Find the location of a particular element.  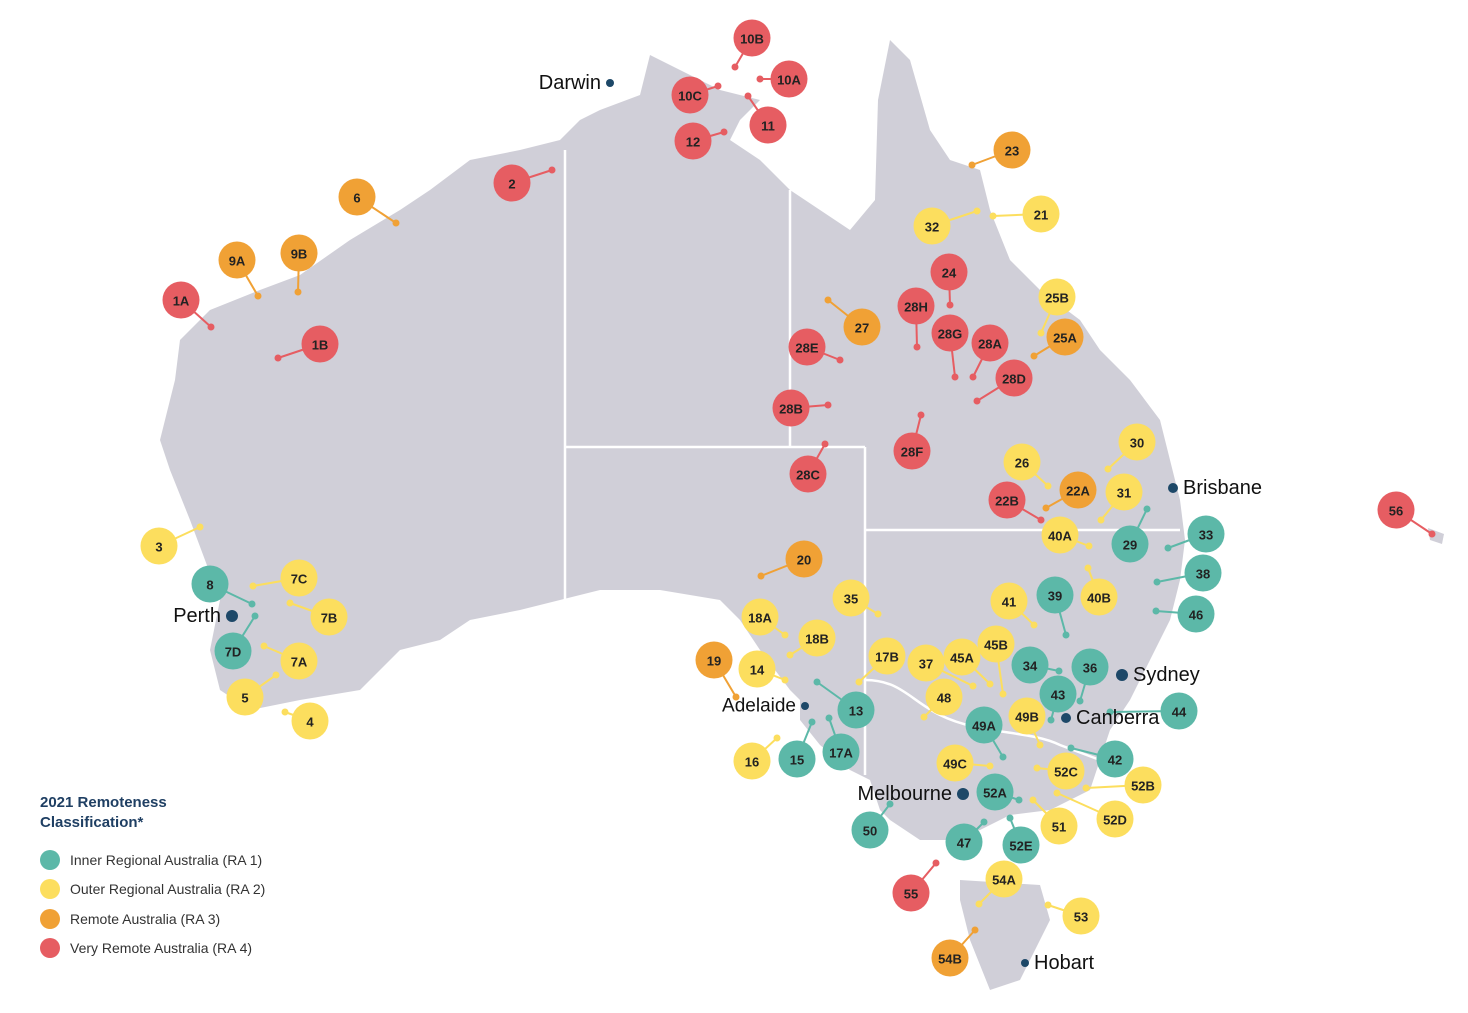

site-marker: 47 is located at coordinates (966, 839).